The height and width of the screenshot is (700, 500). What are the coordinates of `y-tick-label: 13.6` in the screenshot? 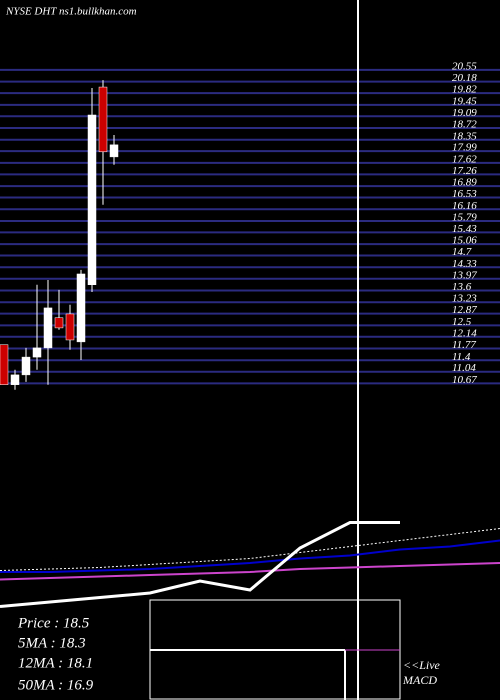 It's located at (462, 287).